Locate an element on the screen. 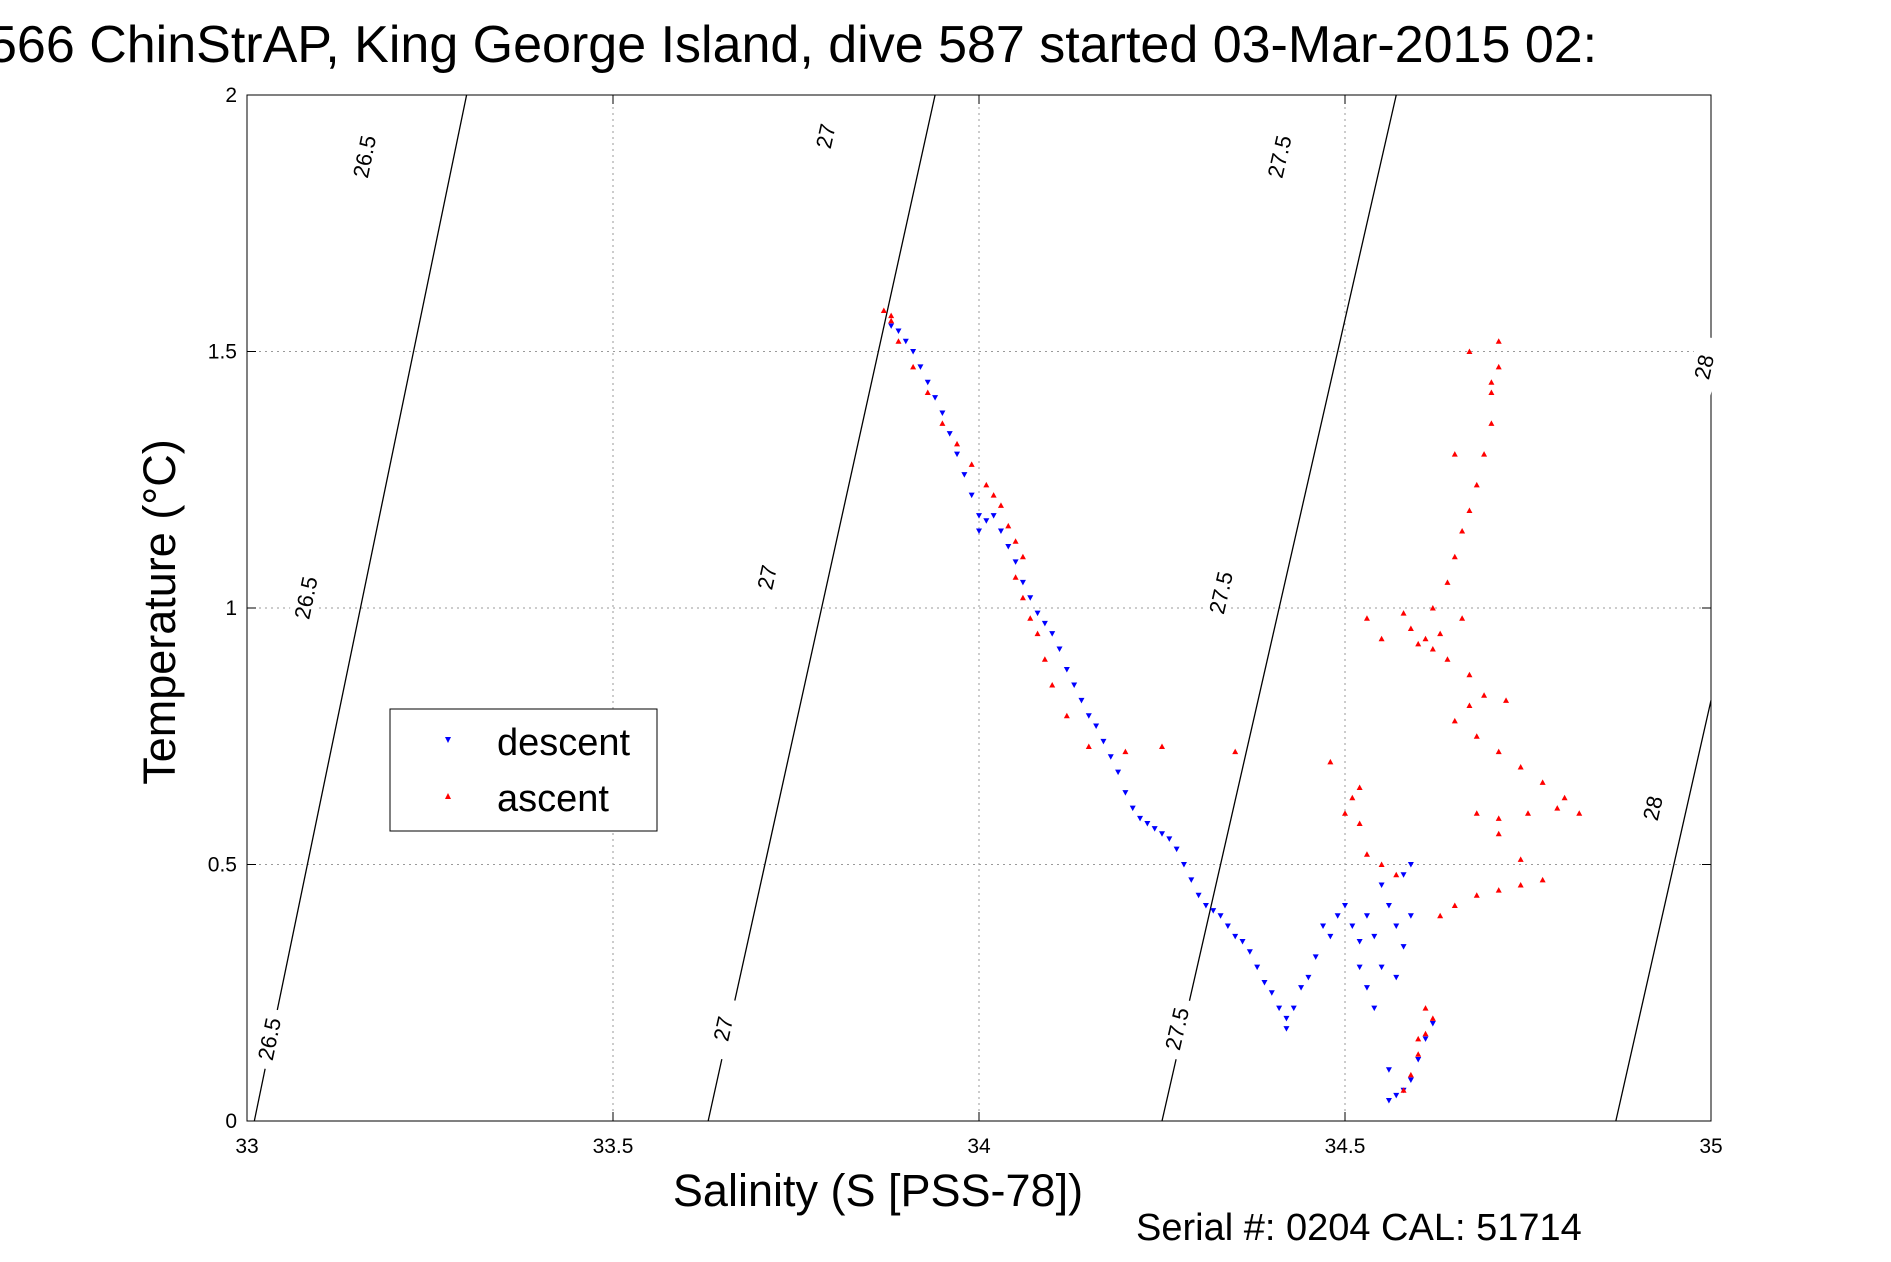  x-tick-label: 33 is located at coordinates (246, 1146).